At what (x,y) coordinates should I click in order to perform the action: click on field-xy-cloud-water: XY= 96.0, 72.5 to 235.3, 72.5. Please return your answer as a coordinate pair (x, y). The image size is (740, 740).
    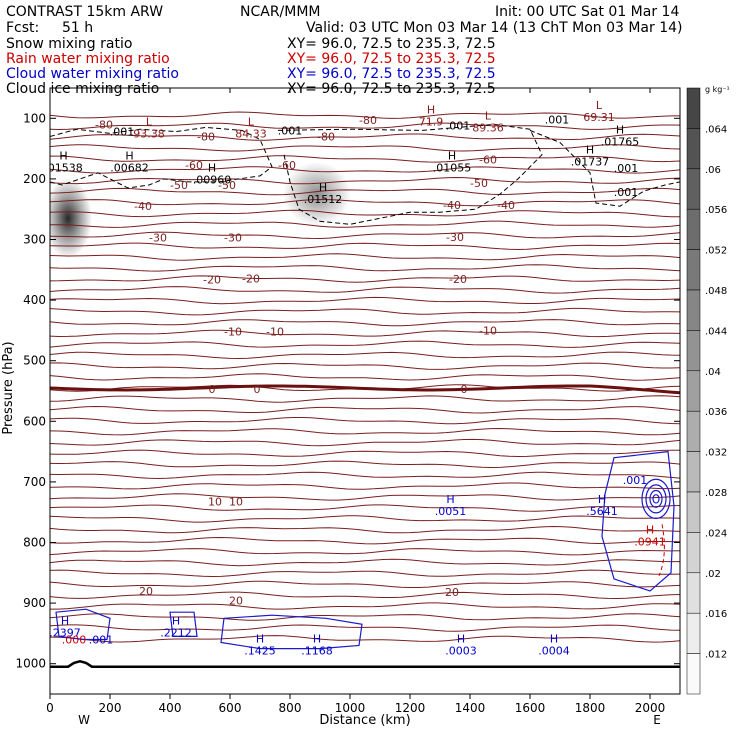
    Looking at the image, I should click on (391, 74).